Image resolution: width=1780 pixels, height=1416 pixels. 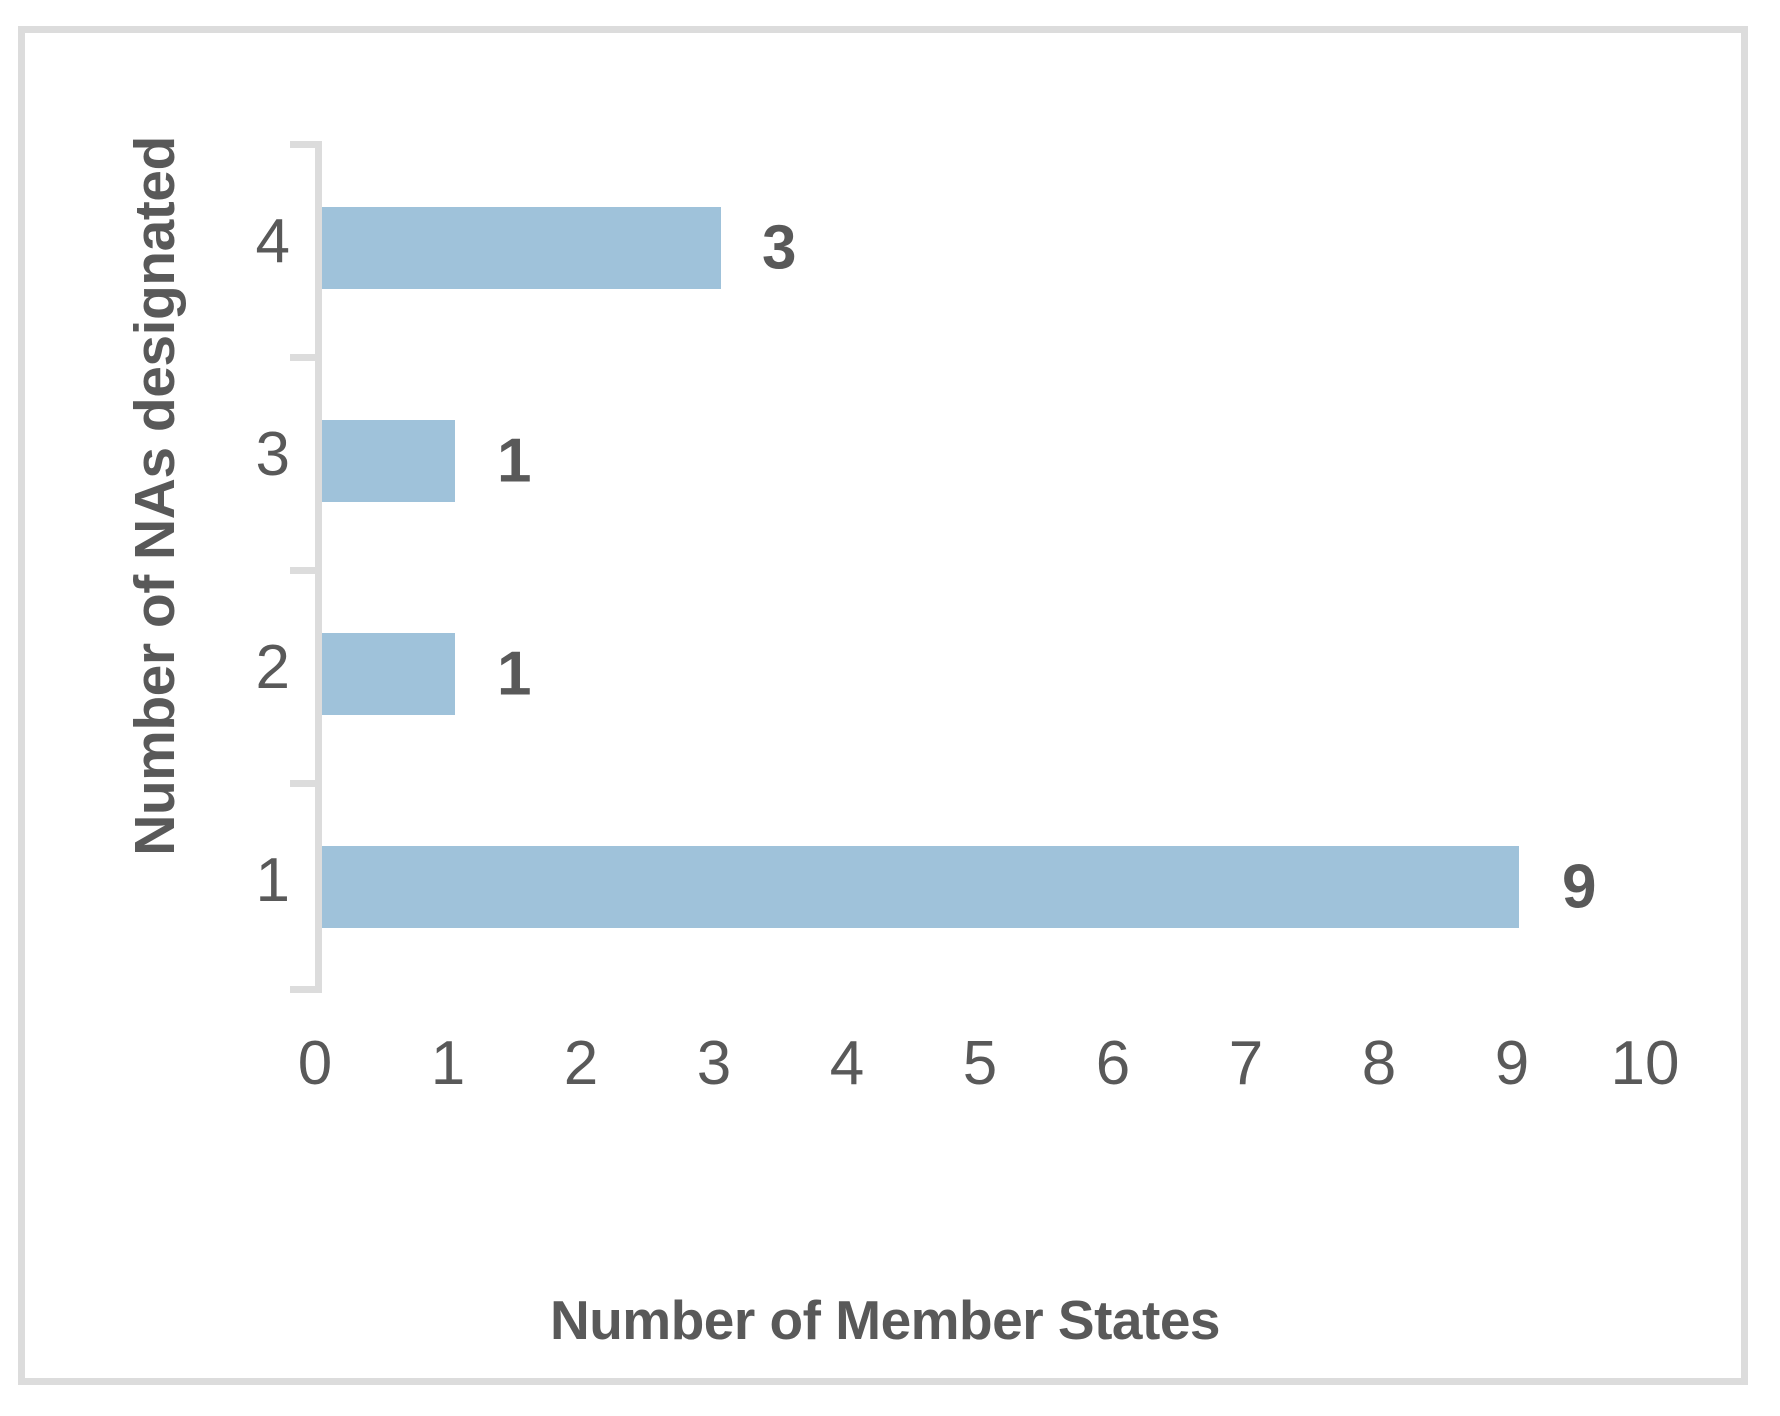 I want to click on bar-row-3: 1, so click(x=983, y=460).